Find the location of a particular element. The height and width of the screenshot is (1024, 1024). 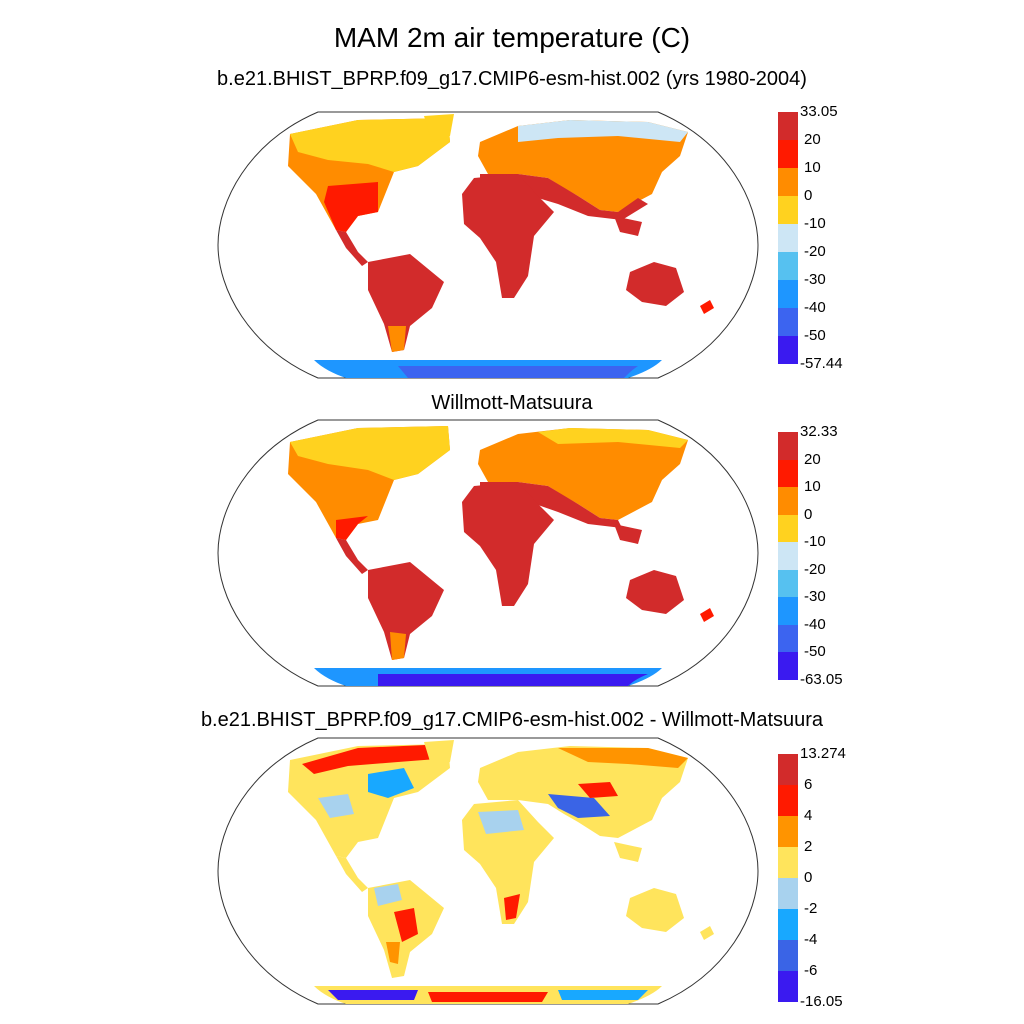

colorbar-label: -16.05 is located at coordinates (821, 1001).